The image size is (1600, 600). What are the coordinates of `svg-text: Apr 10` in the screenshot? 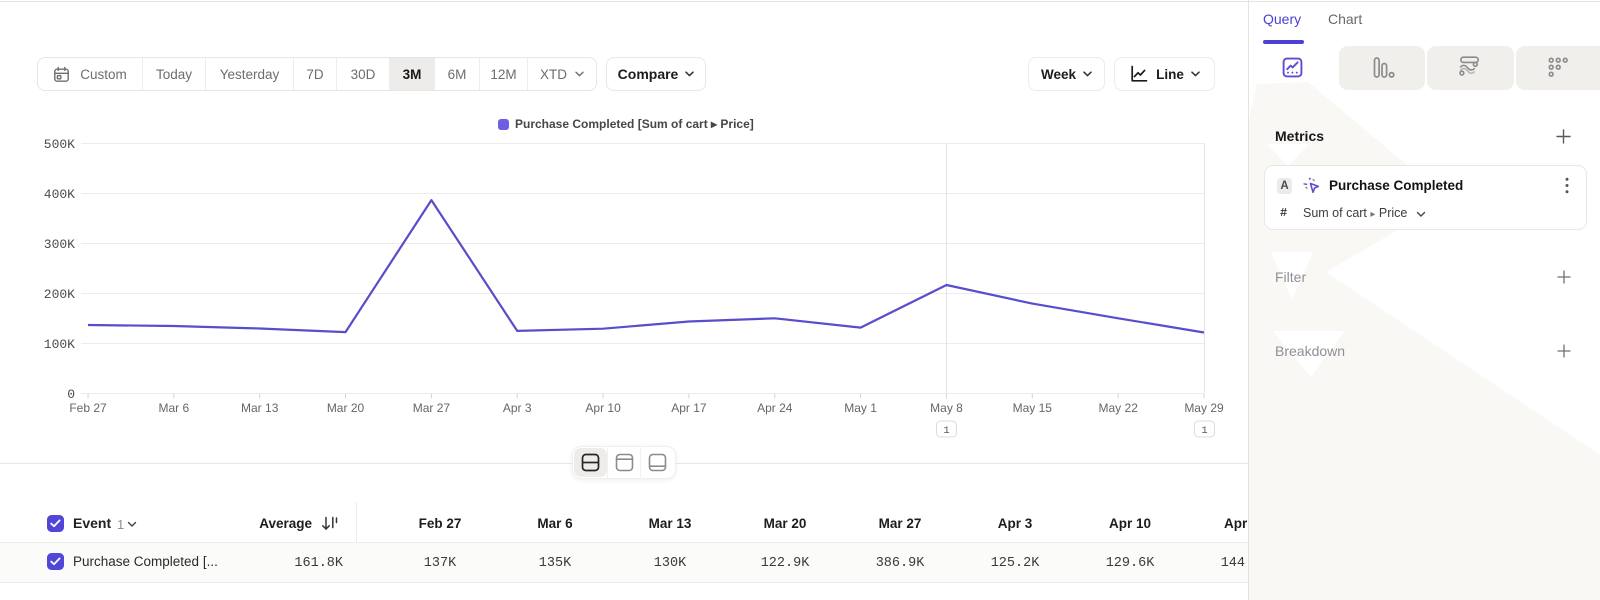 It's located at (603, 408).